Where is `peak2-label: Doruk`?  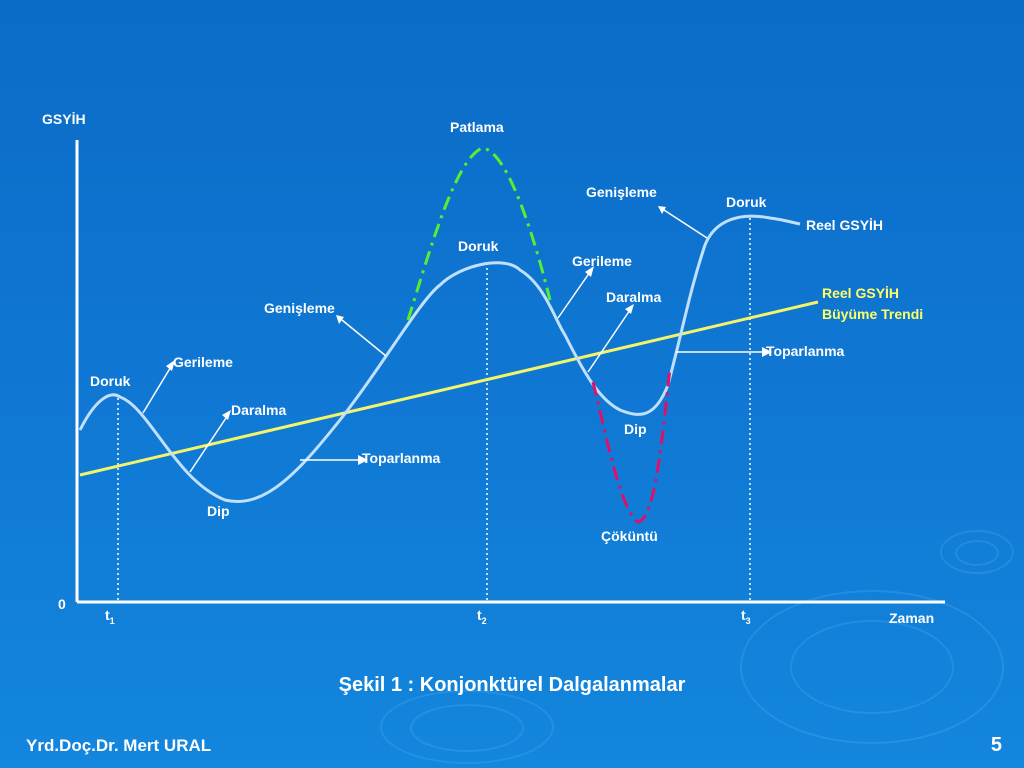
peak2-label: Doruk is located at coordinates (478, 246).